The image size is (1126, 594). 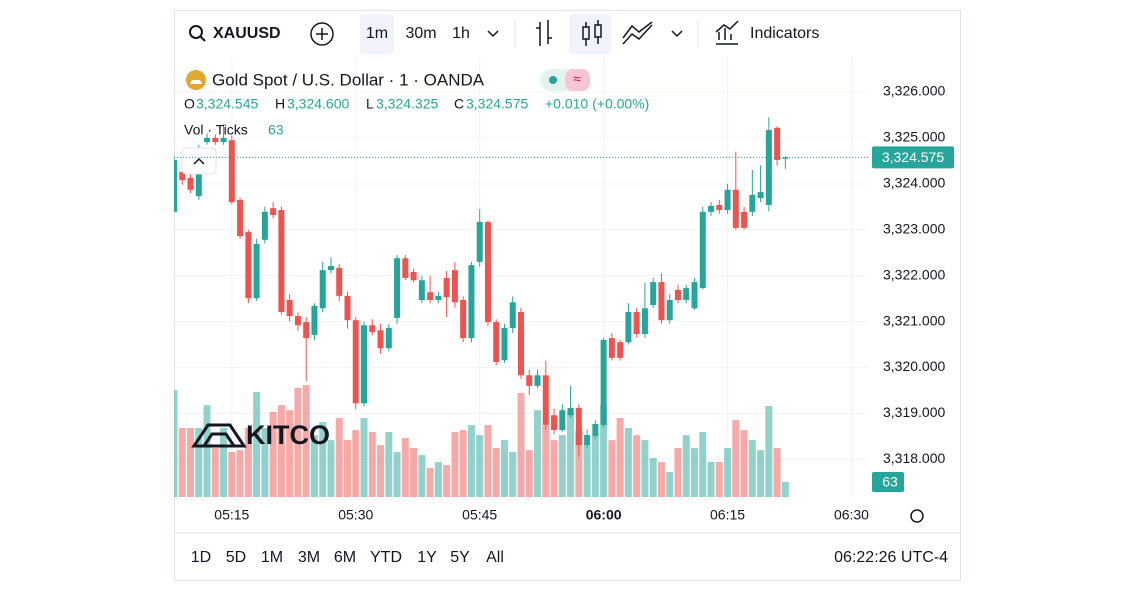 I want to click on plus-icon, so click(x=322, y=34).